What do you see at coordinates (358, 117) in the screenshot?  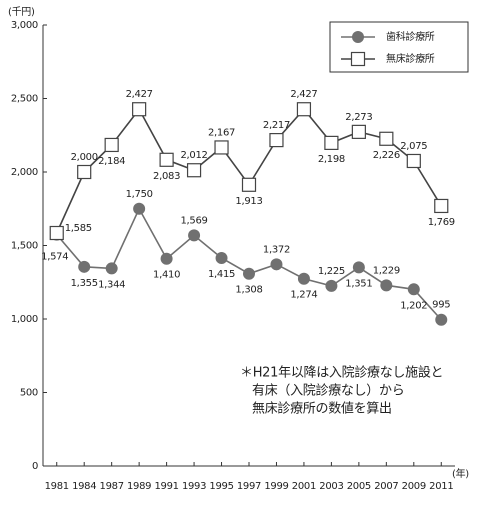 I see `value-label: 2,273` at bounding box center [358, 117].